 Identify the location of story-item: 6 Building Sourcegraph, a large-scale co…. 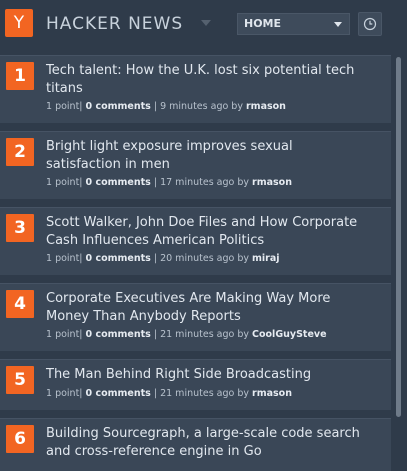
(195, 444).